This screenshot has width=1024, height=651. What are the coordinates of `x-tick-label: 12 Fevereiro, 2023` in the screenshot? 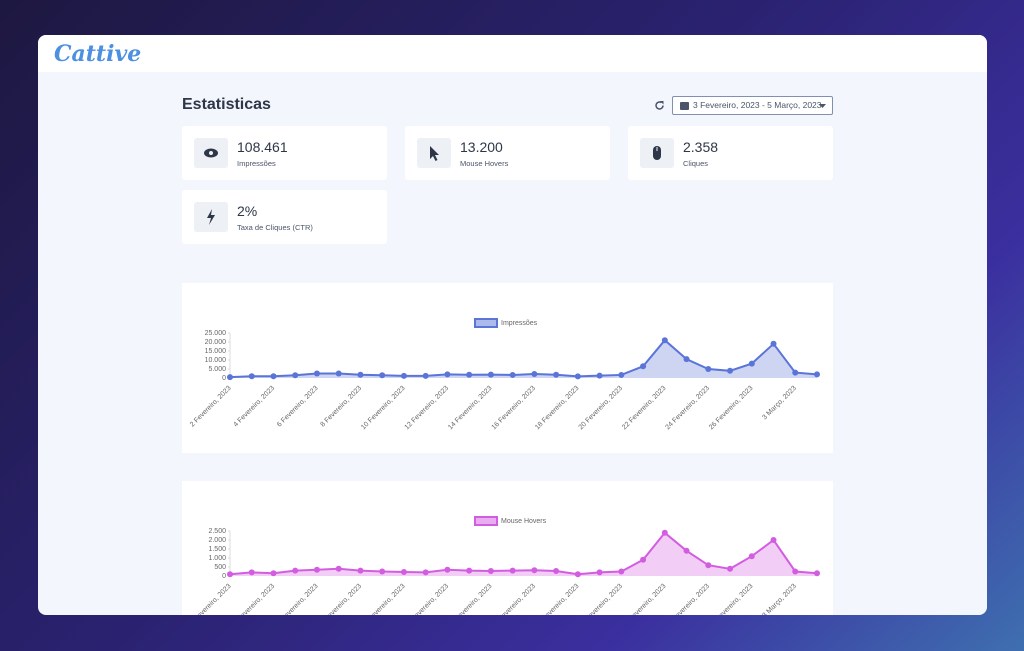 It's located at (427, 599).